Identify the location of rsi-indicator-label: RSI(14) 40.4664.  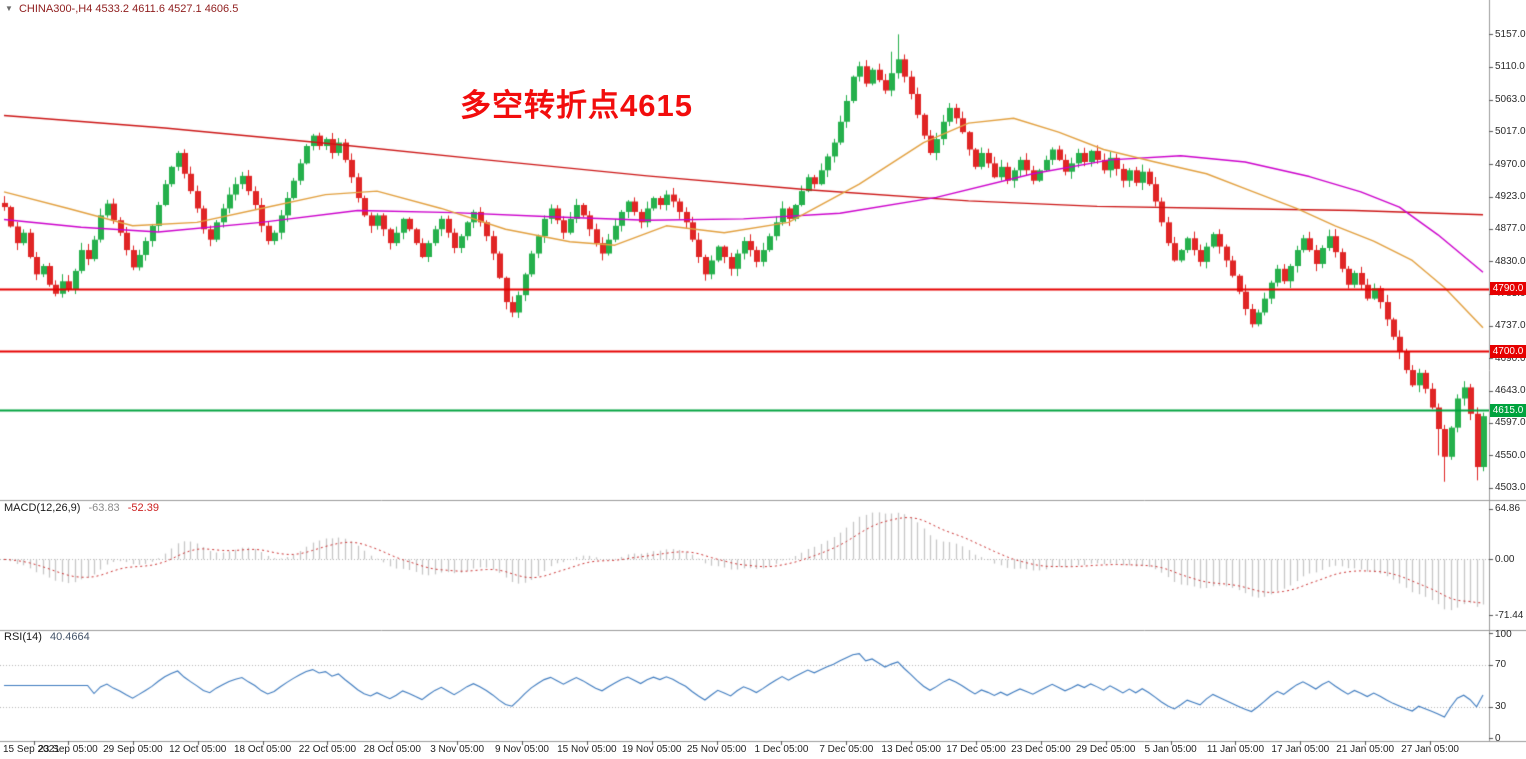
(47, 637).